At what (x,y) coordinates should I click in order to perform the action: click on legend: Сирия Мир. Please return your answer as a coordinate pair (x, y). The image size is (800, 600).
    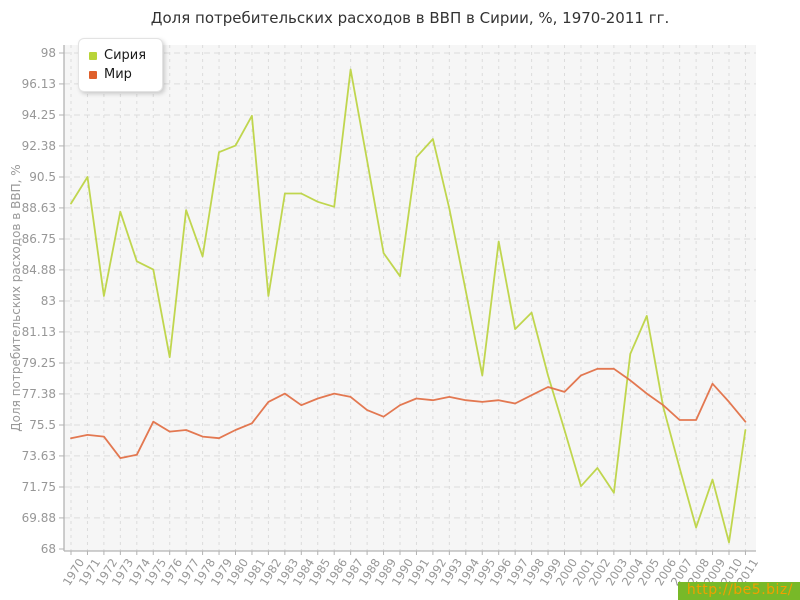
    Looking at the image, I should click on (121, 65).